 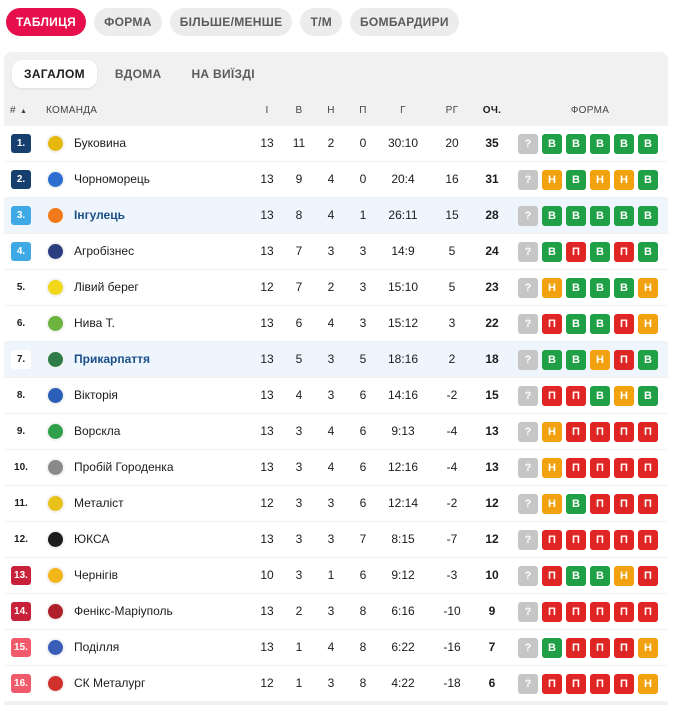 I want to click on table-row: 7. Прикарпаття 13 5 3 5 18:16 2 18? В В Н П В, so click(x=336, y=359).